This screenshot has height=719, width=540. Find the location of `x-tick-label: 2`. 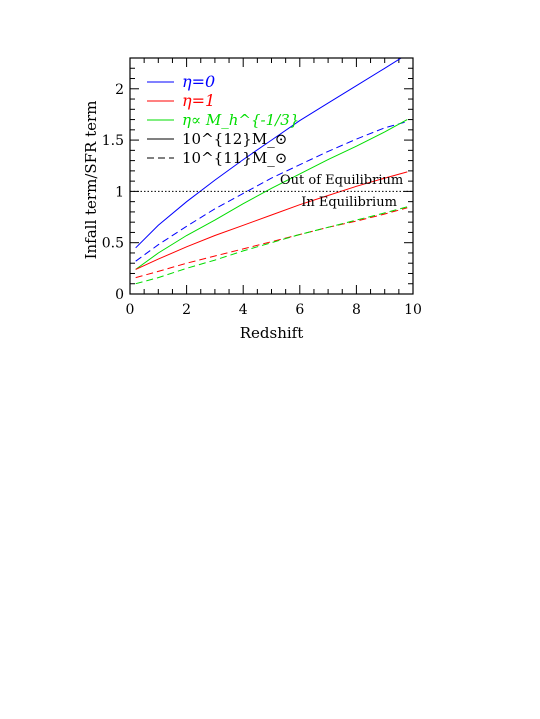

x-tick-label: 2 is located at coordinates (186, 310).